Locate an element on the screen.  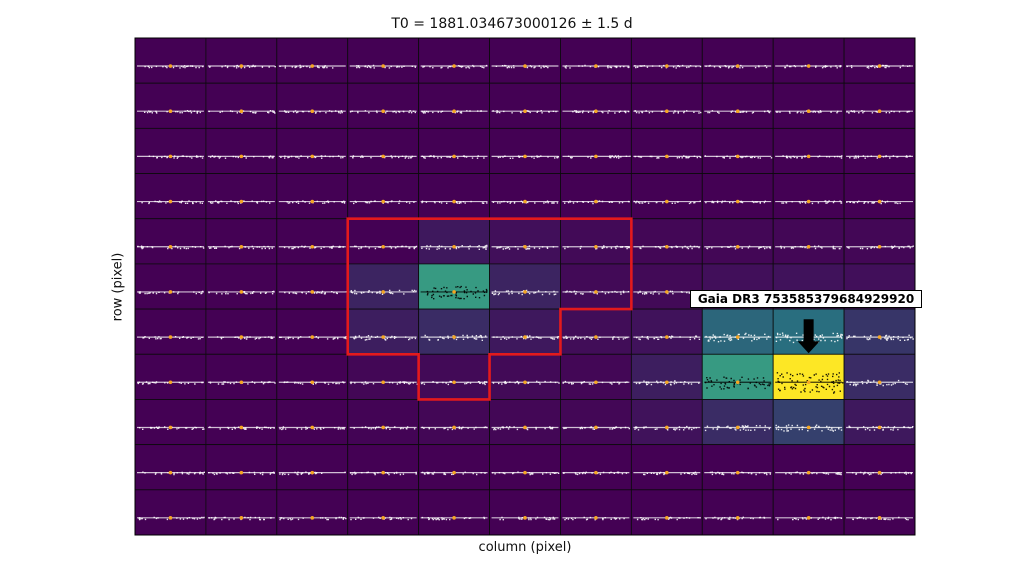
x-axis-label: column (pixel) is located at coordinates (525, 547).